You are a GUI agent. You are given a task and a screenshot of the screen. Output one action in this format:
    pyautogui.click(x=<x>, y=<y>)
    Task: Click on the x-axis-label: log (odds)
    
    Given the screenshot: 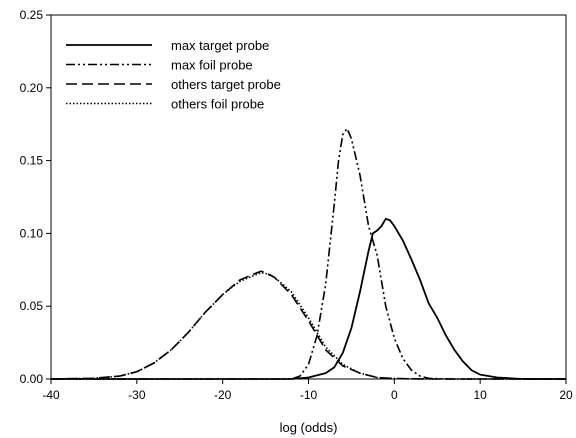 What is the action you would take?
    pyautogui.click(x=309, y=427)
    